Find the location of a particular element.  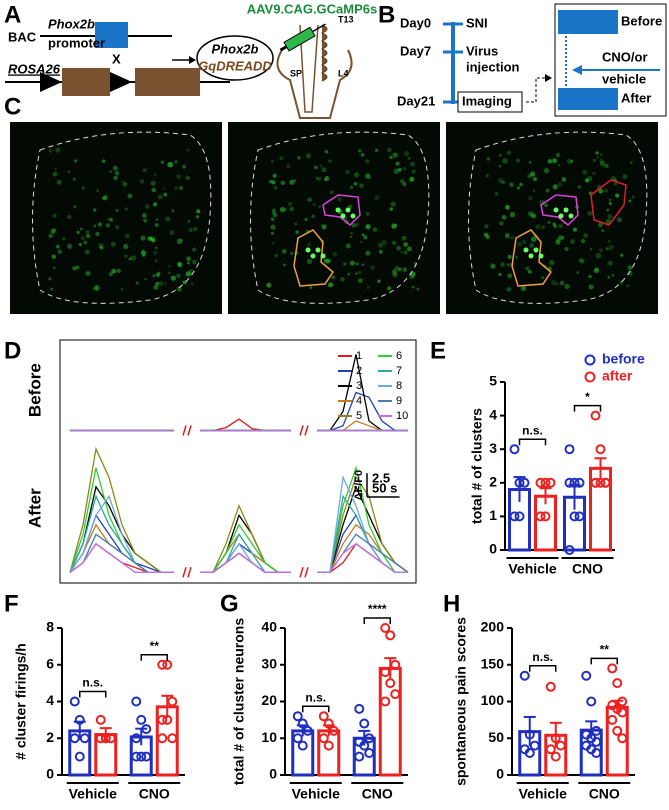

trace is located at coordinates (239, 426).